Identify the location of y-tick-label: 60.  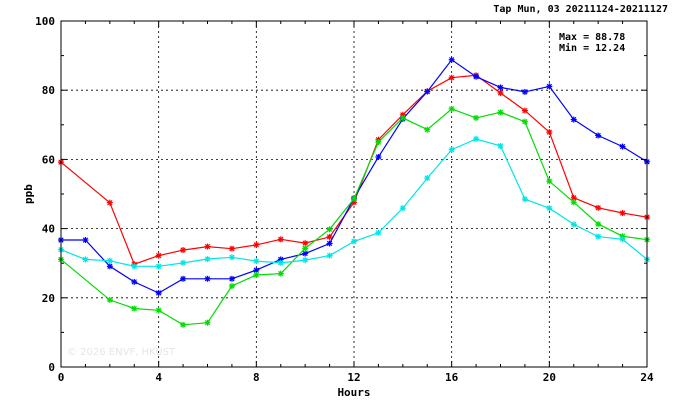
(48, 159).